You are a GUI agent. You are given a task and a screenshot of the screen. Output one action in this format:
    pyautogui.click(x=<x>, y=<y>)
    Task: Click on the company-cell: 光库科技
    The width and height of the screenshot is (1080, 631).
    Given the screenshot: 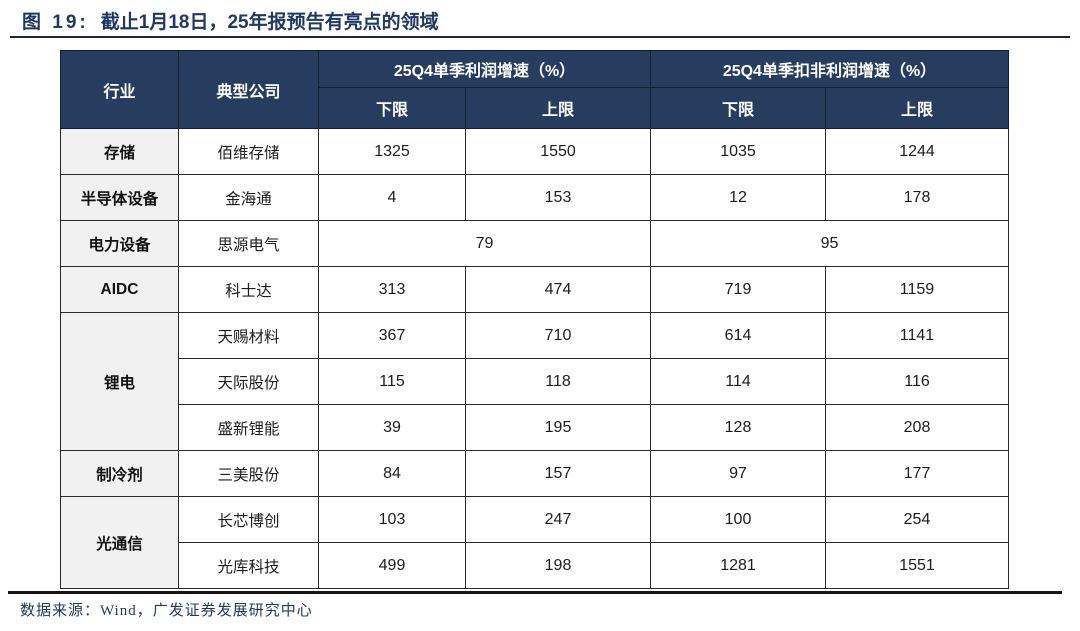 What is the action you would take?
    pyautogui.click(x=248, y=565)
    